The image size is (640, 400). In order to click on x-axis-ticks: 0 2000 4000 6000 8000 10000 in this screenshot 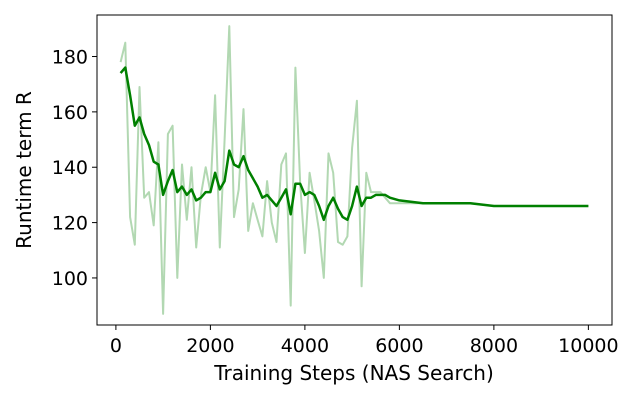, I will do `click(364, 341)`.